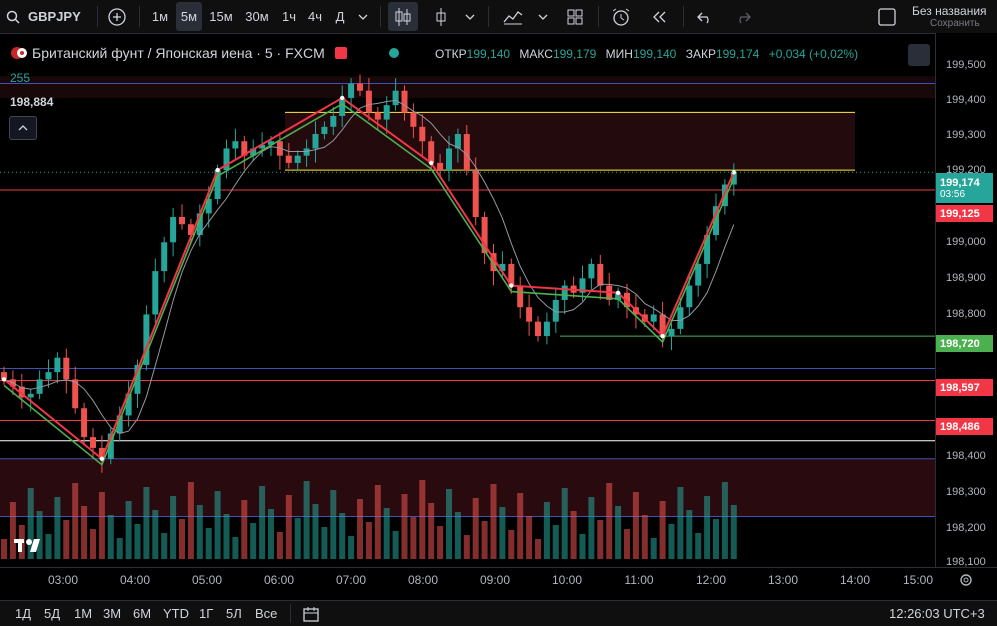 The image size is (997, 626). I want to click on search-icon, so click(13, 17).